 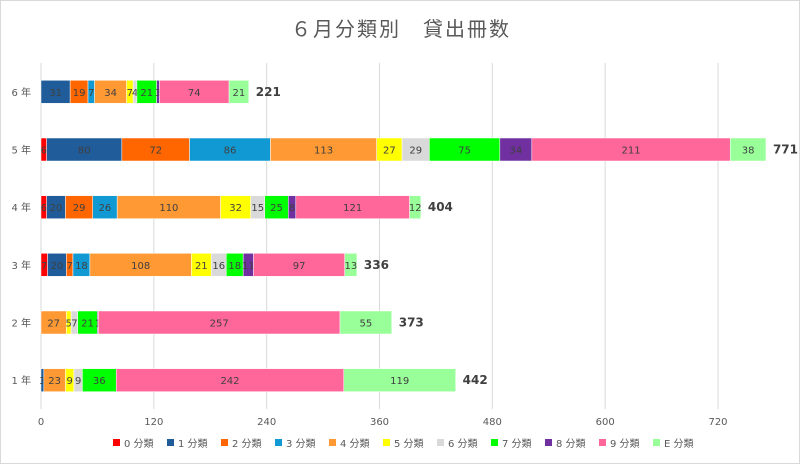 I want to click on data-label: 257, so click(x=219, y=324).